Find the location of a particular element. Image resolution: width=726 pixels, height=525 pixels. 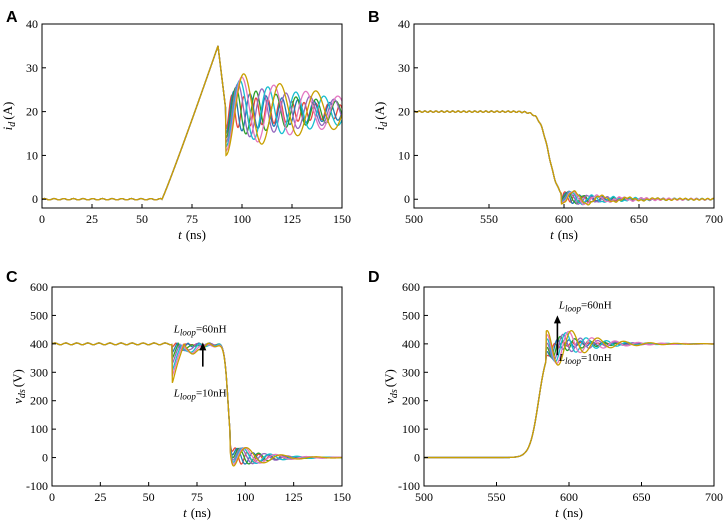

series-group-c is located at coordinates (197, 404).